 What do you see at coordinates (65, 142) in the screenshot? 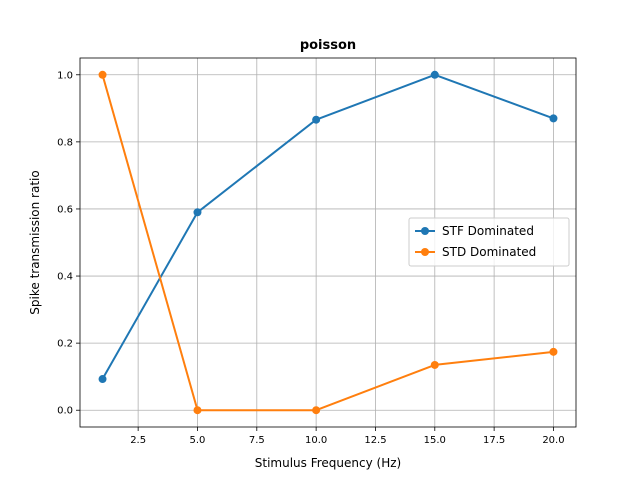
I see `y-tick-label: 0.8` at bounding box center [65, 142].